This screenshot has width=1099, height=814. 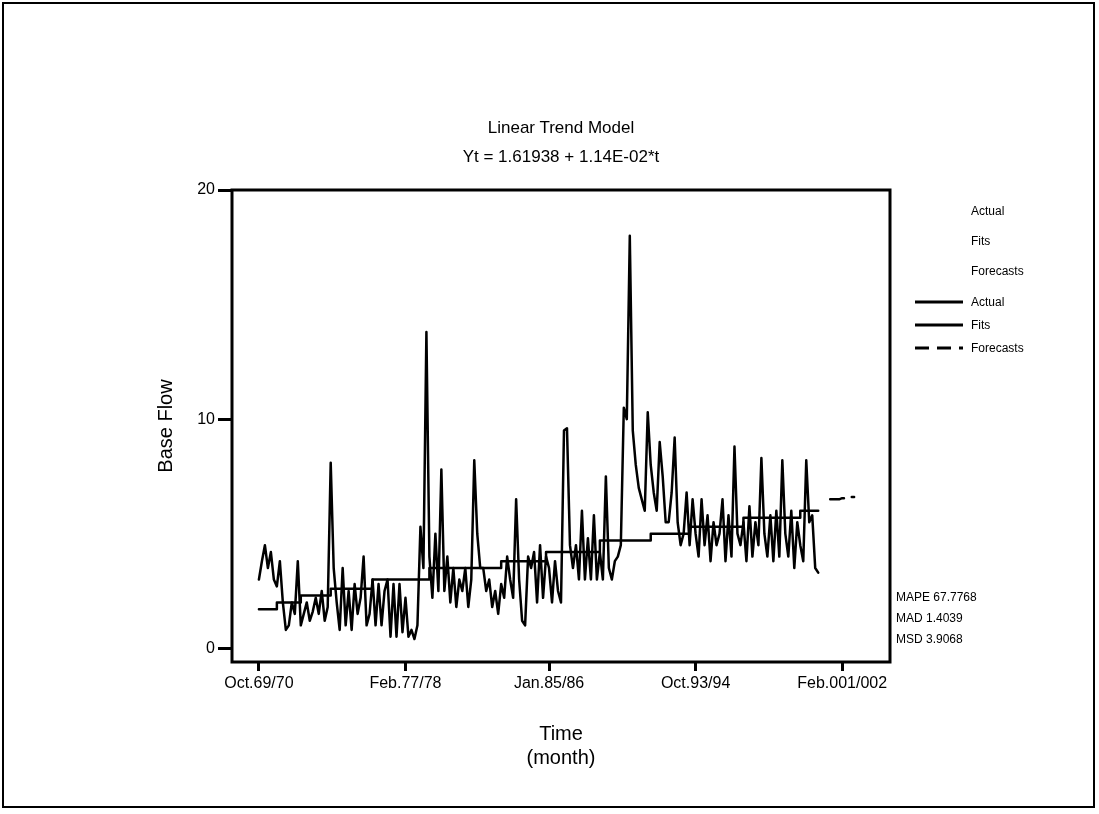 What do you see at coordinates (561, 157) in the screenshot?
I see `chart-subtitle: Yt = 1.61938 + 1.14E-02*t` at bounding box center [561, 157].